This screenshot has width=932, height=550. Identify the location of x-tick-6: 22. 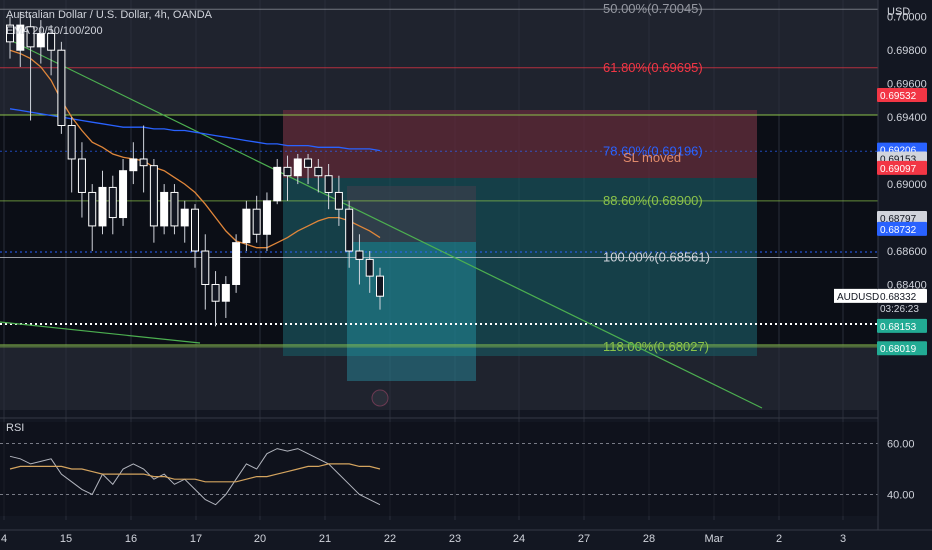
(390, 539).